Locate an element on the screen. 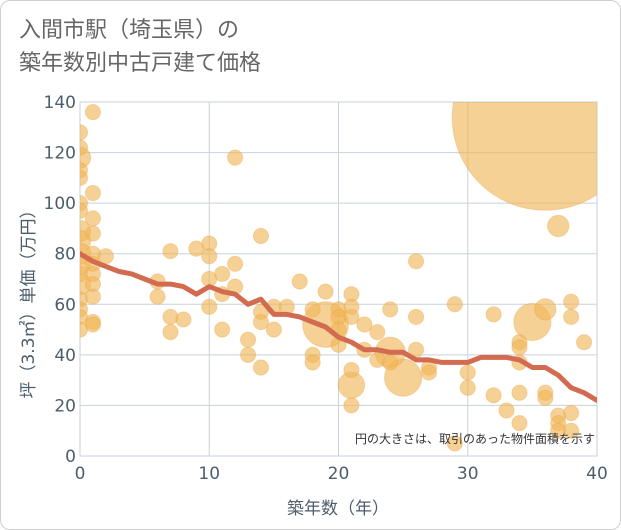 This screenshot has width=621, height=530. y-tick-label: 0 is located at coordinates (70, 457).